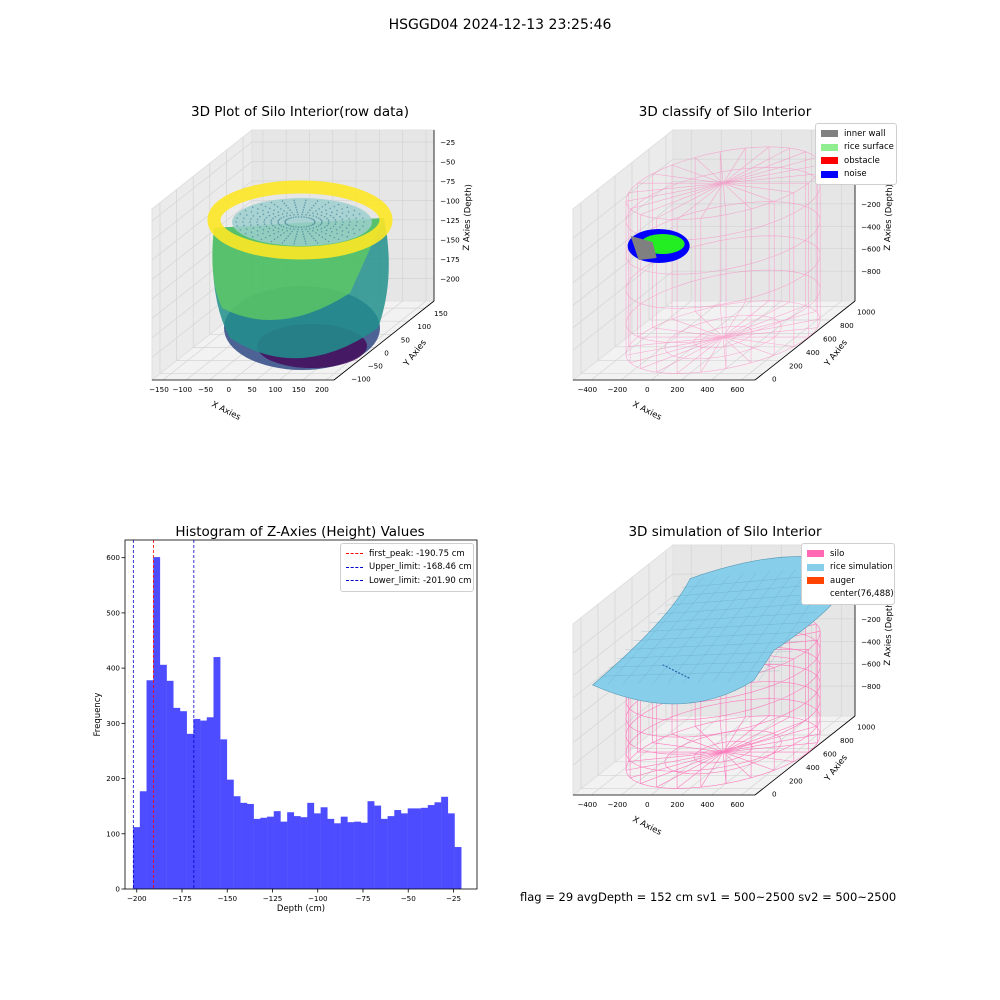  I want to click on y-axis-line, so click(805, 340).